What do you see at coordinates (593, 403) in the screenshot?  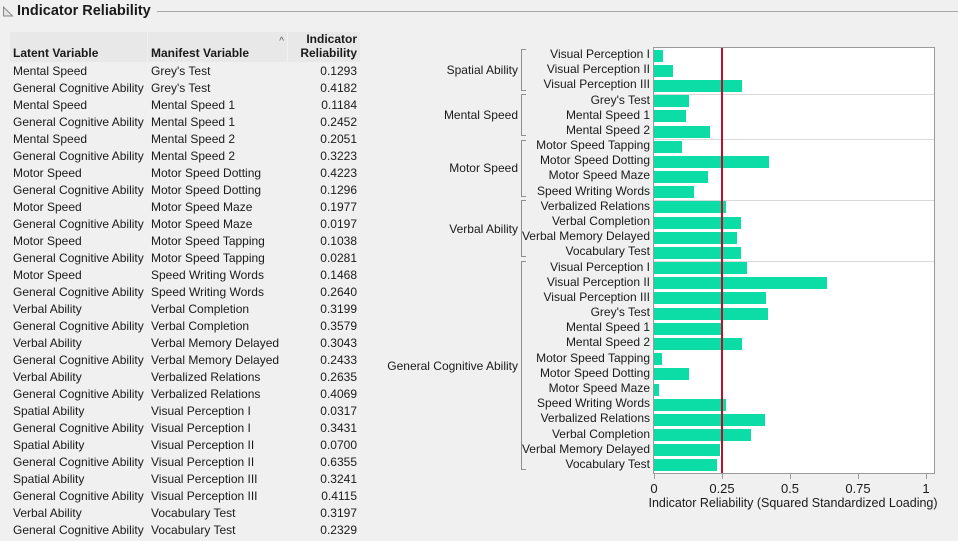 I see `y-tick-label: Speed Writing Words` at bounding box center [593, 403].